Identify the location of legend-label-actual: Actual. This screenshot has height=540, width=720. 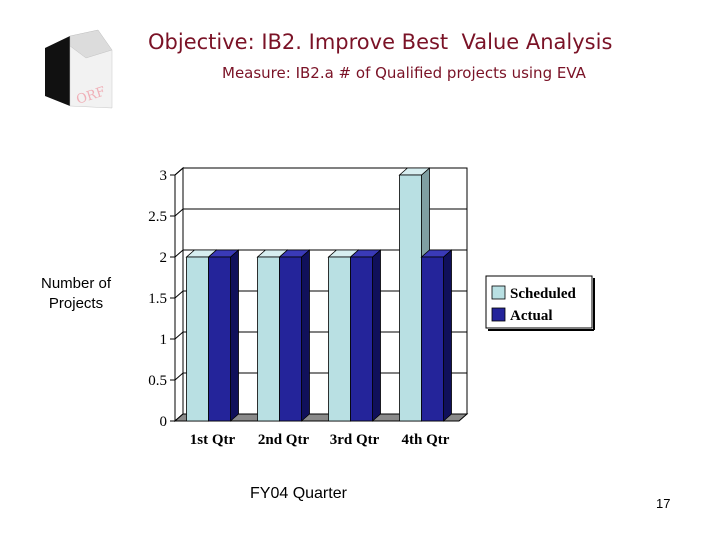
(531, 316).